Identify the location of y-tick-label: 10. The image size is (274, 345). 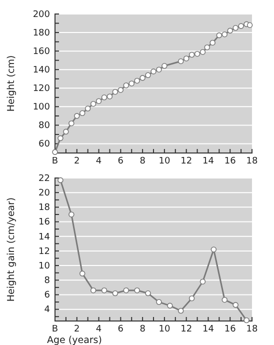
(44, 266).